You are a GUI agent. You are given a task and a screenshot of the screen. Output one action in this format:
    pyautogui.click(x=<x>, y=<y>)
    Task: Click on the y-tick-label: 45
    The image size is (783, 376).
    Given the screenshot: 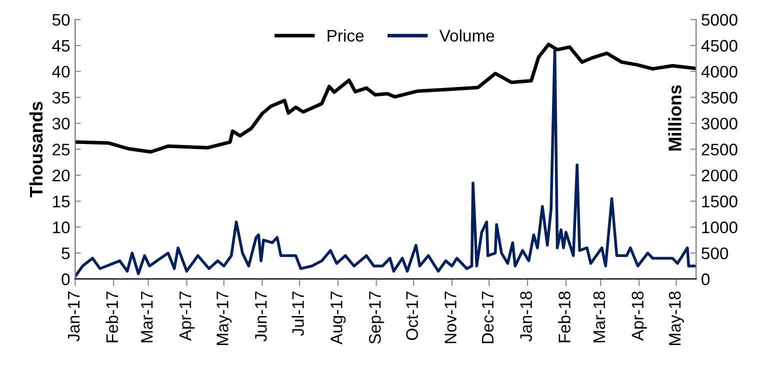 What is the action you would take?
    pyautogui.click(x=61, y=46)
    